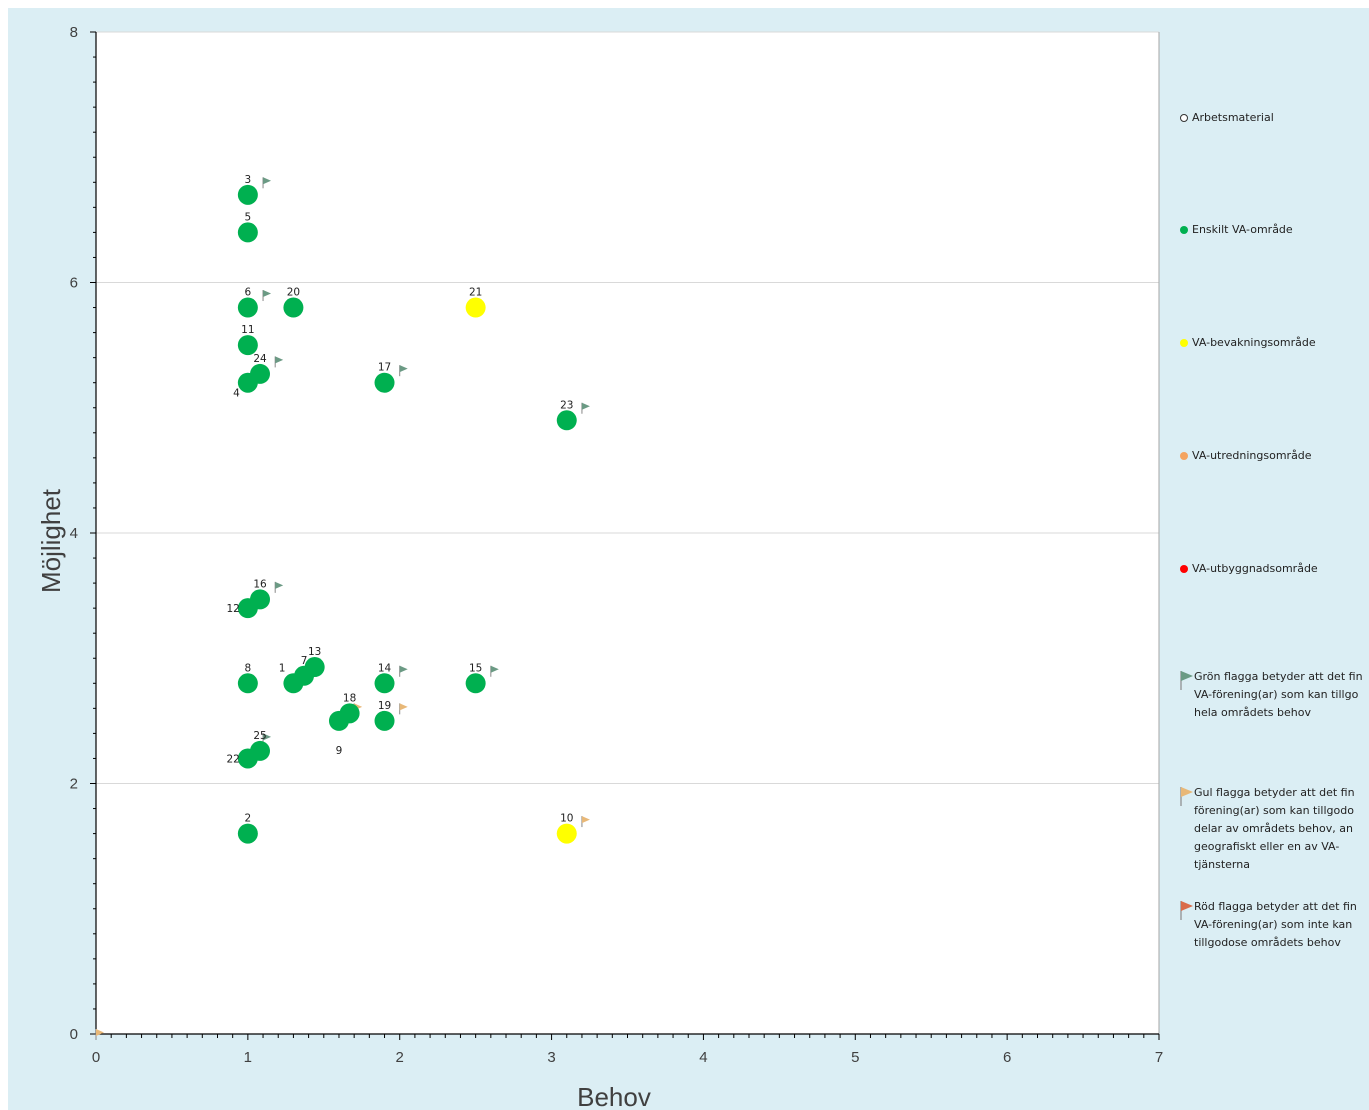 This screenshot has width=1369, height=1110. I want to click on point-label: 7, so click(304, 661).